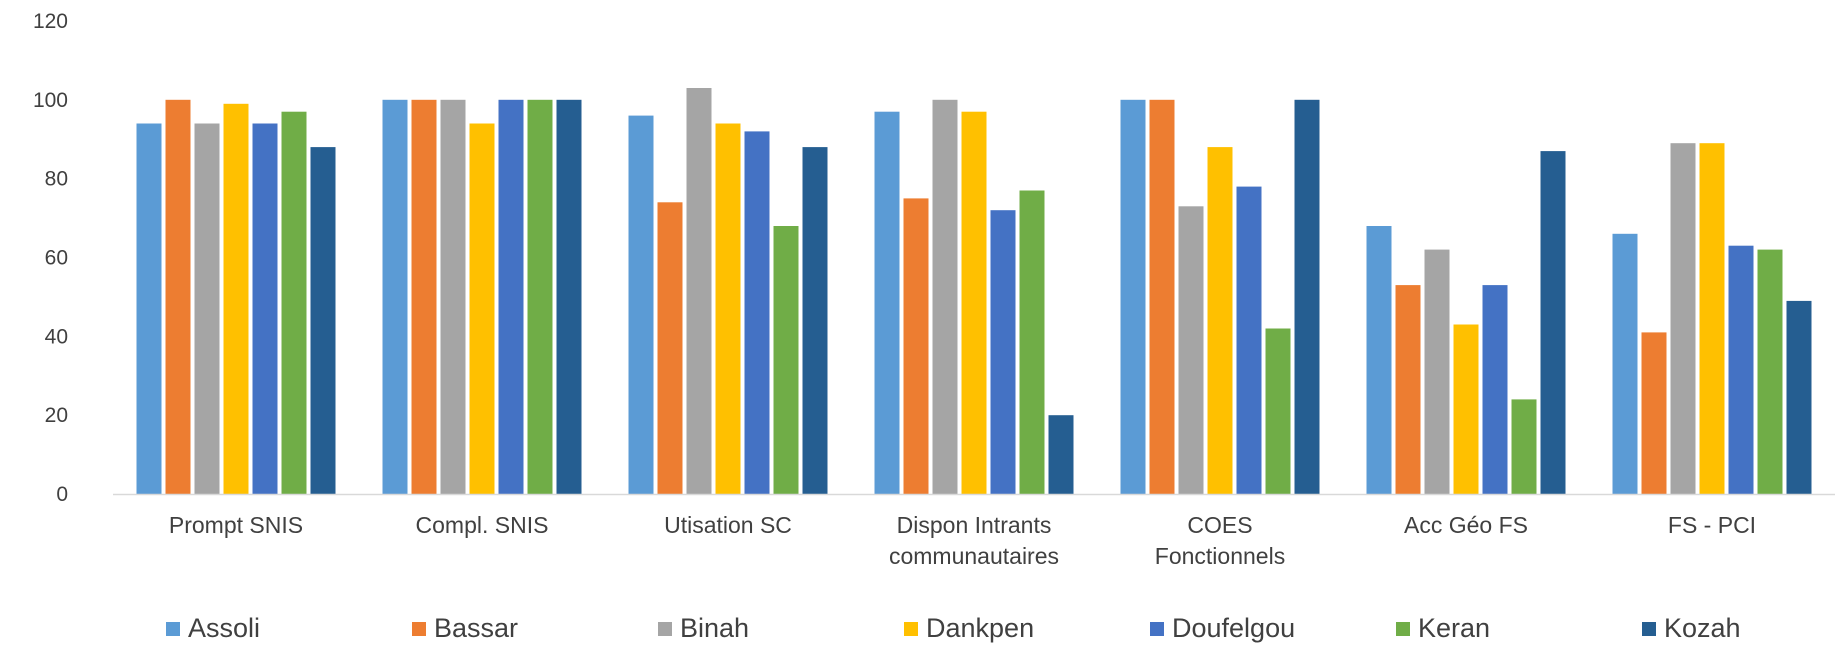 This screenshot has width=1839, height=645. What do you see at coordinates (236, 525) in the screenshot?
I see `x-tick-label: Prompt SNIS` at bounding box center [236, 525].